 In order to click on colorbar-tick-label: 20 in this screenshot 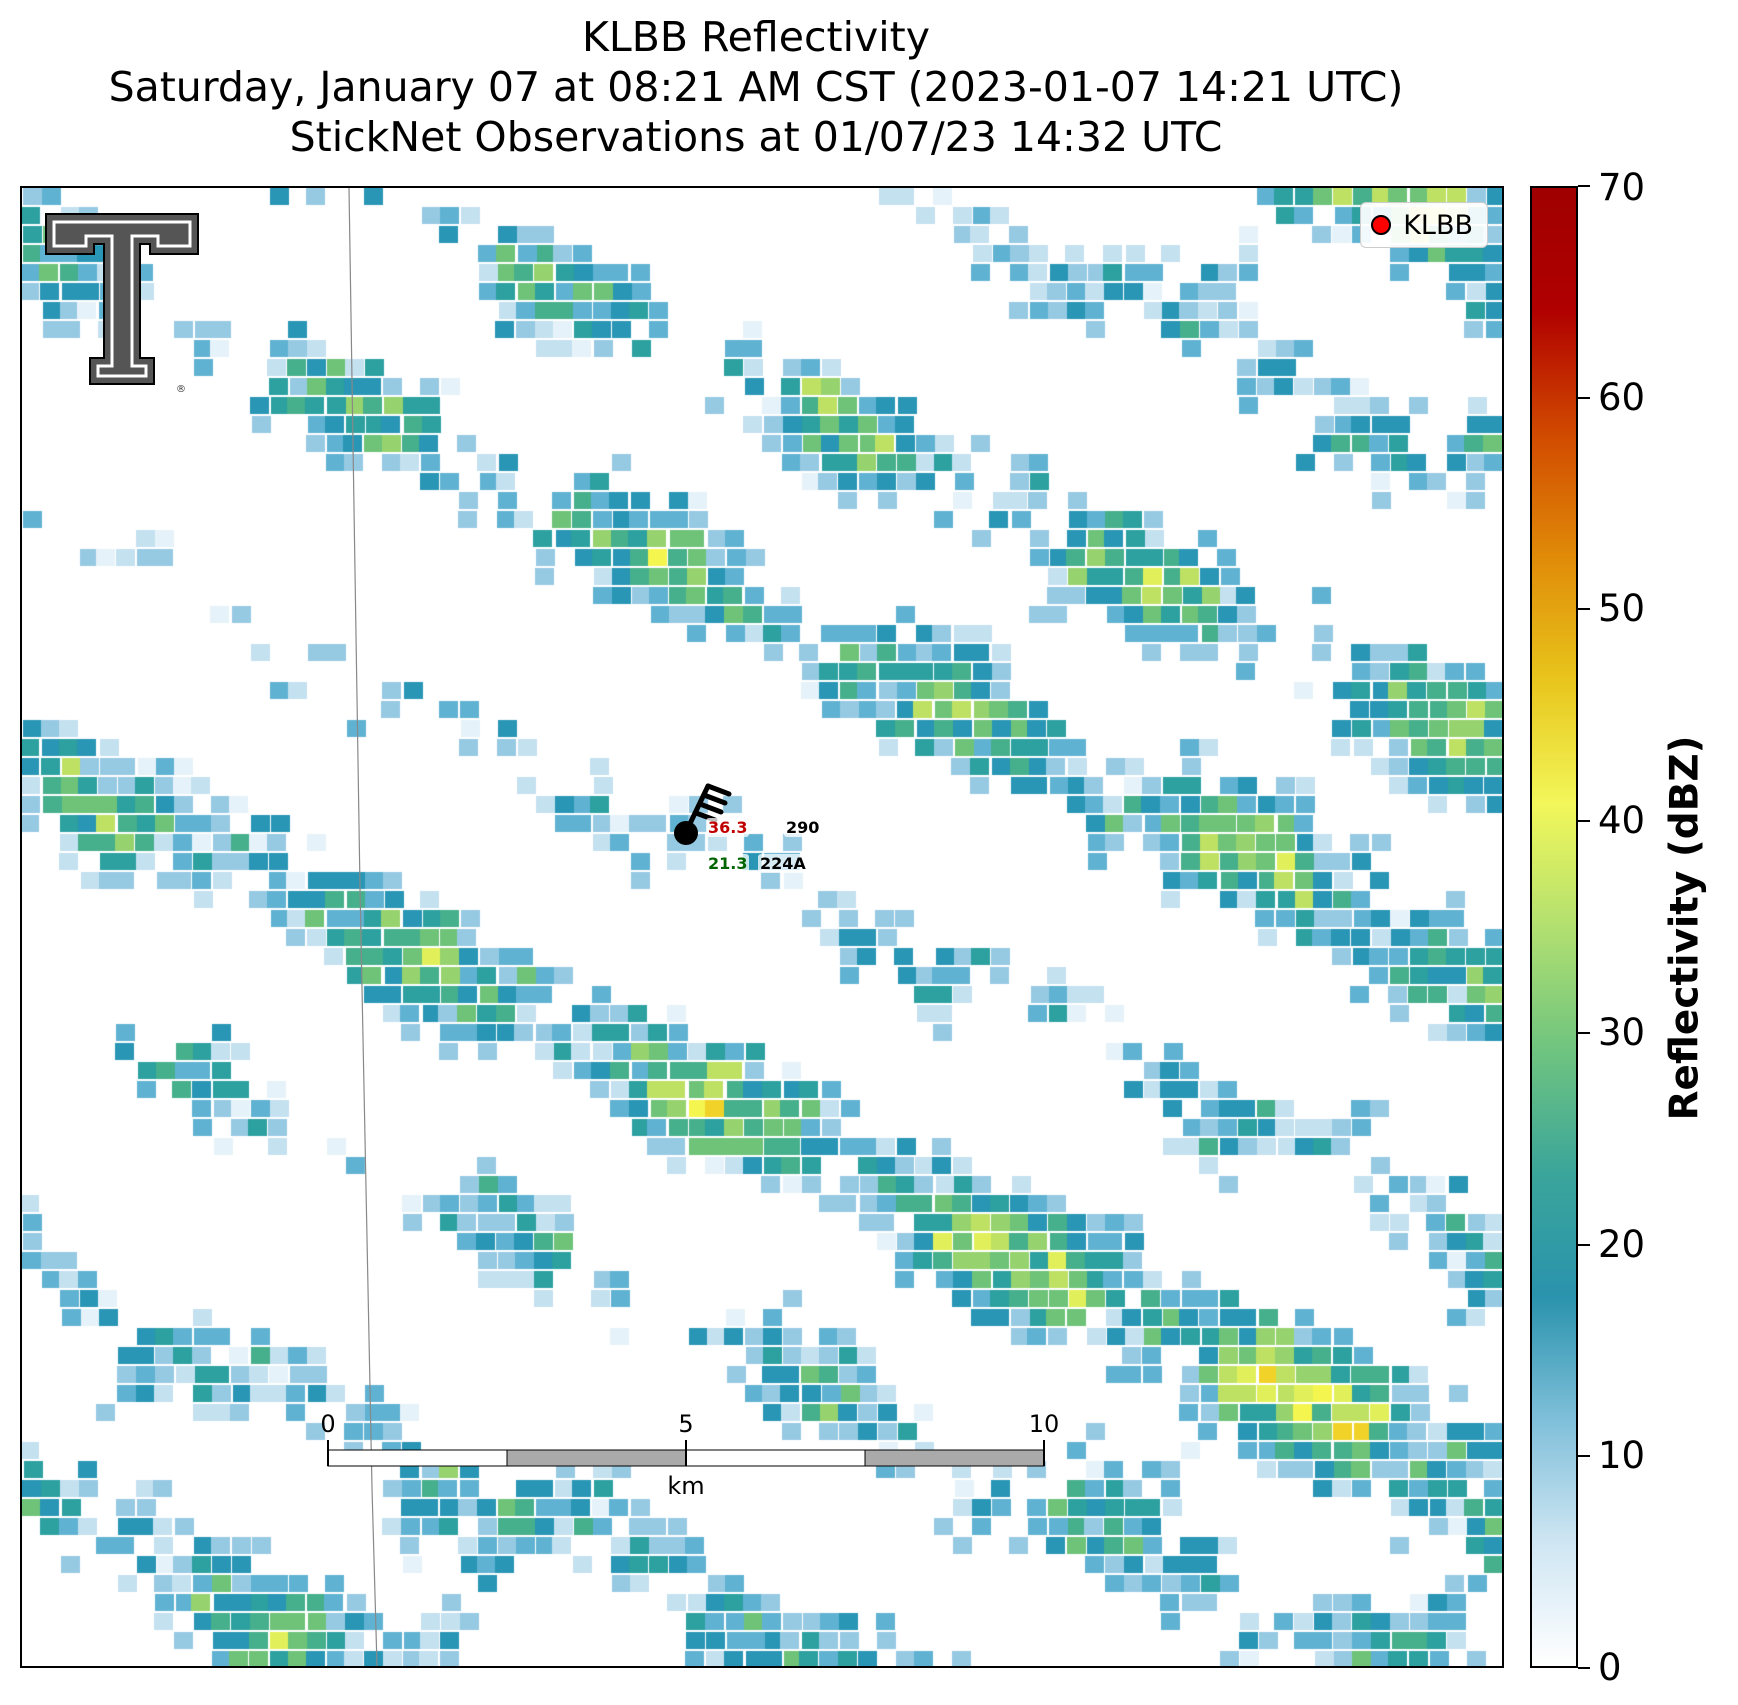, I will do `click(1622, 1244)`.